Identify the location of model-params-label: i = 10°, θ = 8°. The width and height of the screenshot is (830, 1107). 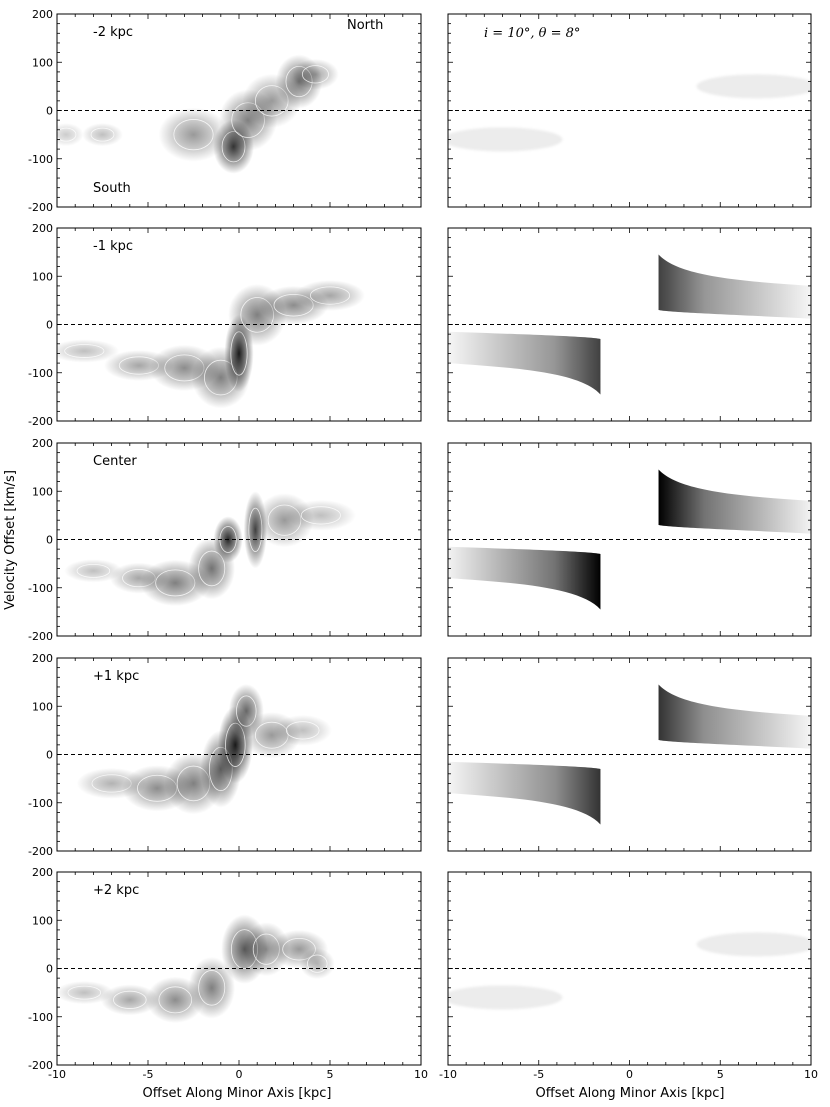
(532, 33).